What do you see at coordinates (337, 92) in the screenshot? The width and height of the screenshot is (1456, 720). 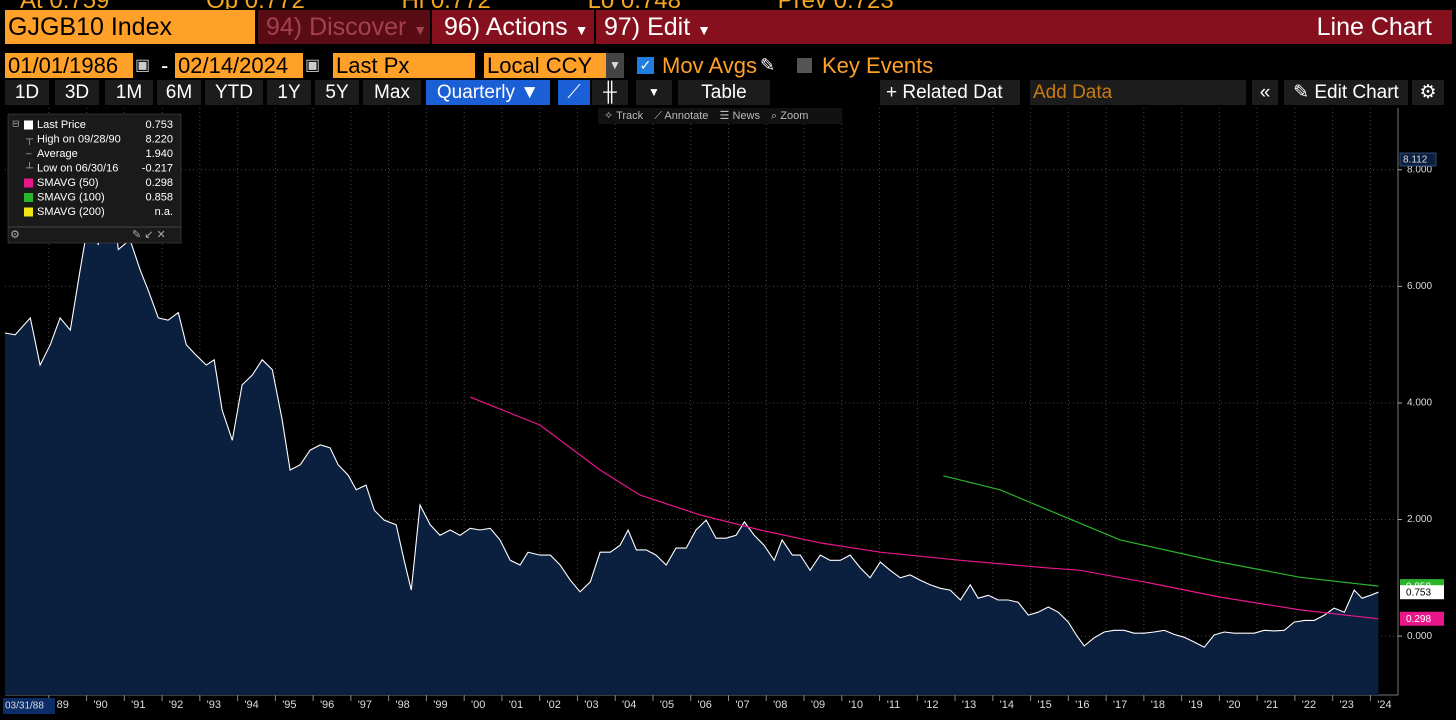 I see `period-button: 5Y` at bounding box center [337, 92].